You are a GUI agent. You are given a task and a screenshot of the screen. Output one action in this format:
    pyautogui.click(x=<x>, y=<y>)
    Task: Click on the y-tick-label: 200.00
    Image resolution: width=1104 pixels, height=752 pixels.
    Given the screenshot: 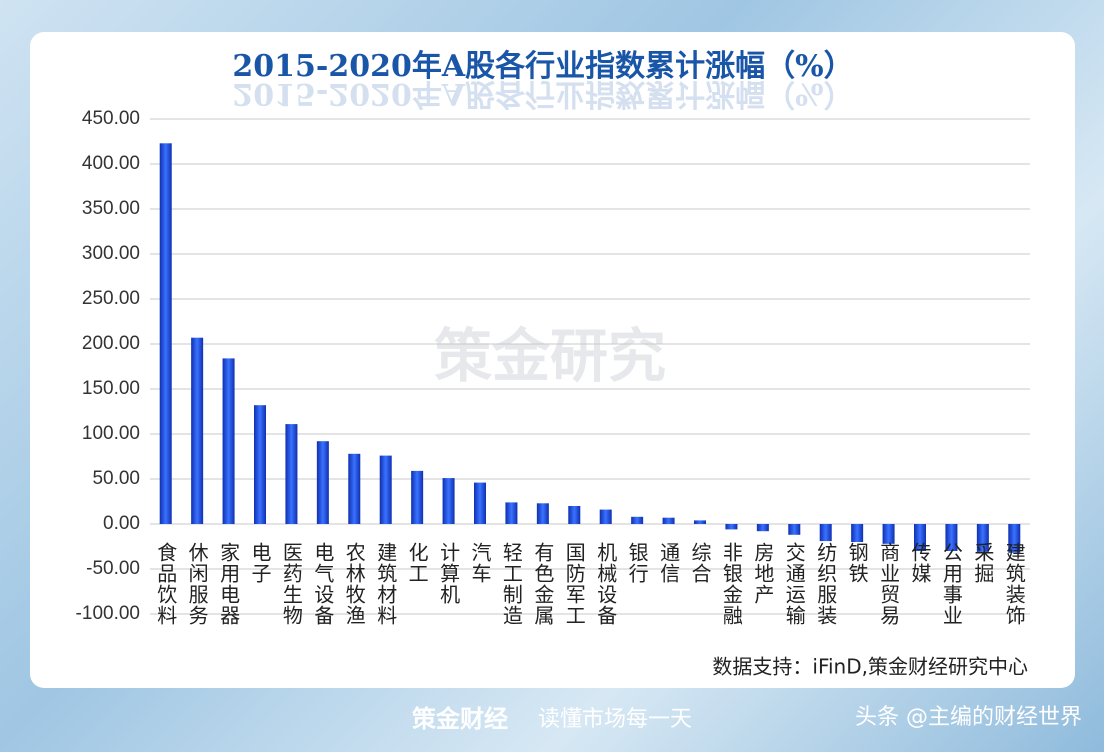 What is the action you would take?
    pyautogui.click(x=111, y=343)
    